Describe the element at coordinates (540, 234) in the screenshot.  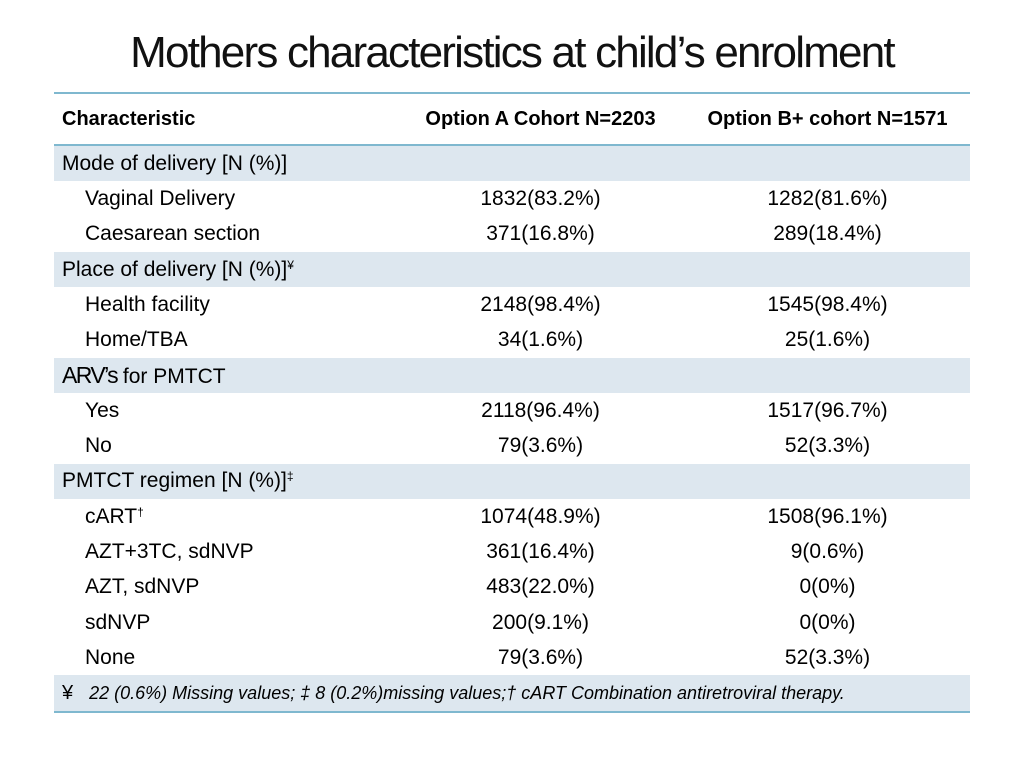
I see `option-a-value: 371(16.8%)` at that location.